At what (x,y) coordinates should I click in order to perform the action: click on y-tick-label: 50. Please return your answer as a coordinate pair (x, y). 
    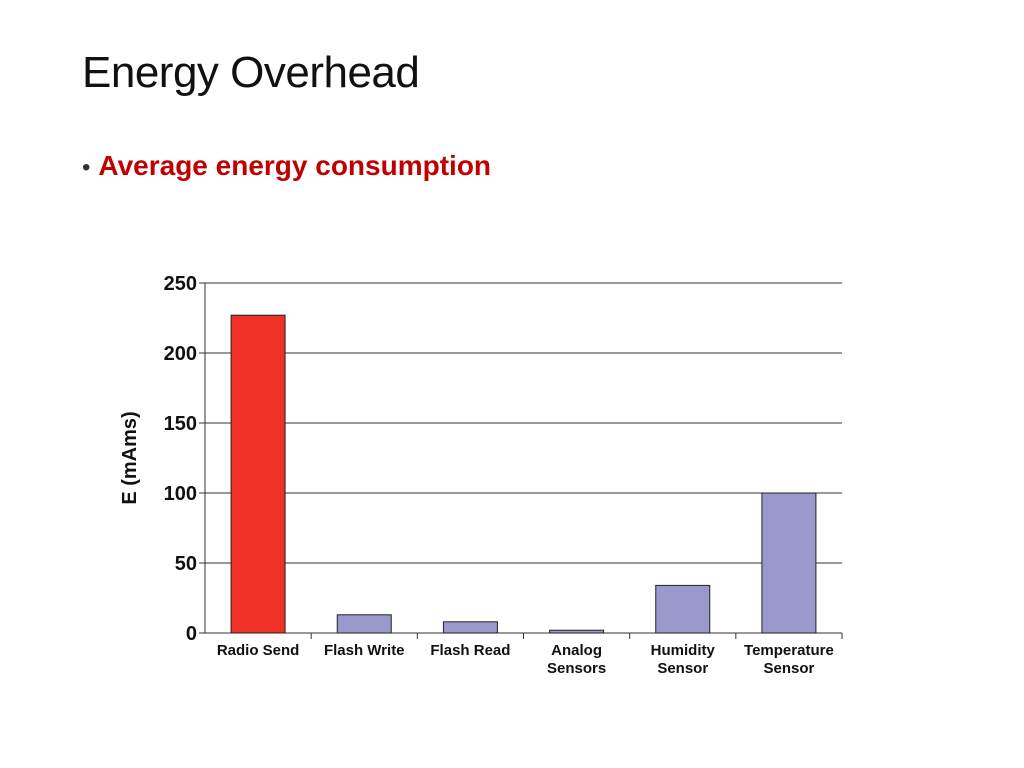
    Looking at the image, I should click on (186, 564).